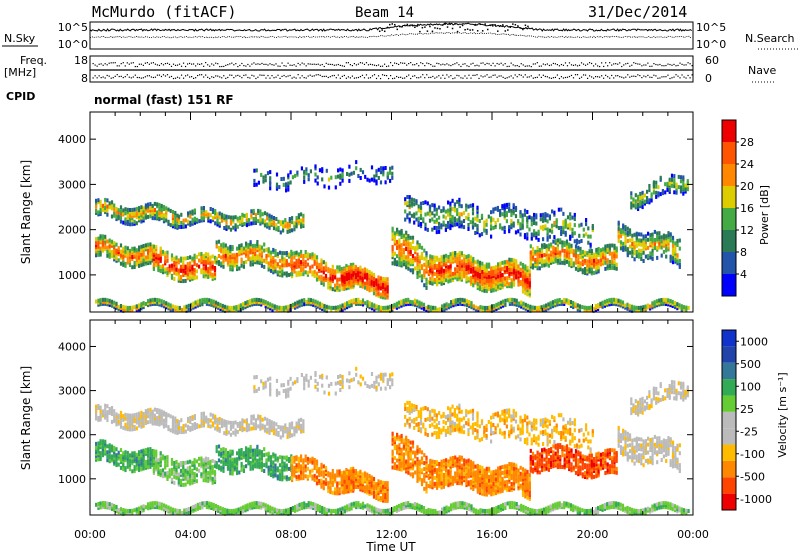  I want to click on freq-left-label-1: Freq., so click(33, 60).